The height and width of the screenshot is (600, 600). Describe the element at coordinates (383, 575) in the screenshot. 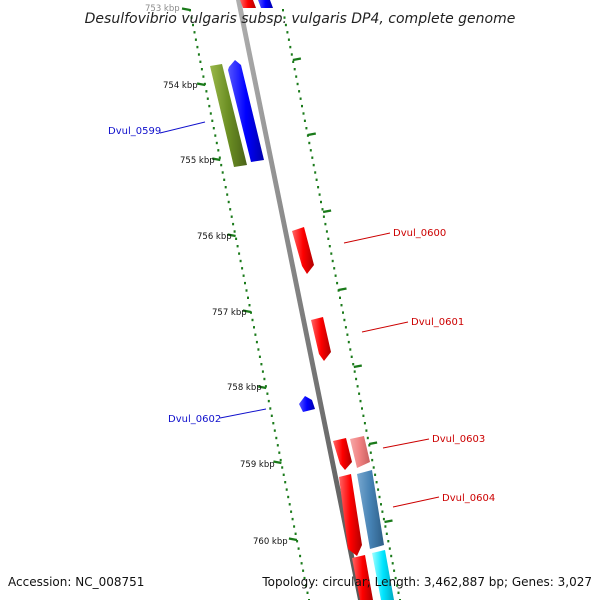

I see `gene-feature-bottom-cyan` at that location.